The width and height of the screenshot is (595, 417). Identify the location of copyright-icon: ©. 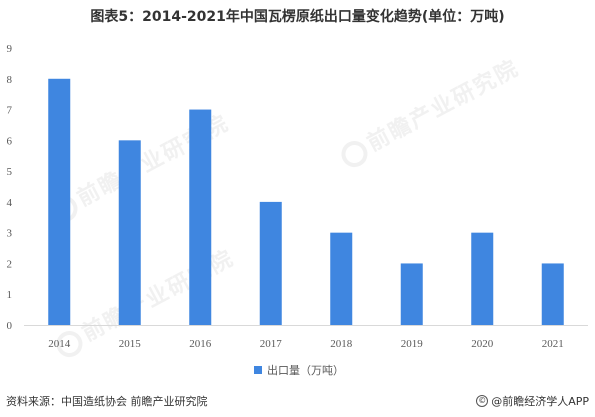
(482, 401).